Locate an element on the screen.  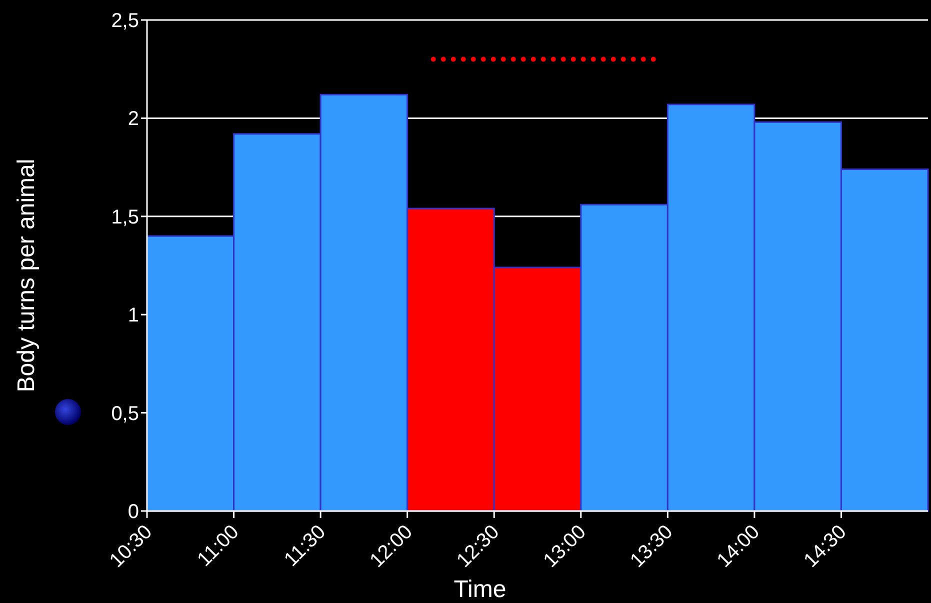
x-axis-title: Time is located at coordinates (480, 589).